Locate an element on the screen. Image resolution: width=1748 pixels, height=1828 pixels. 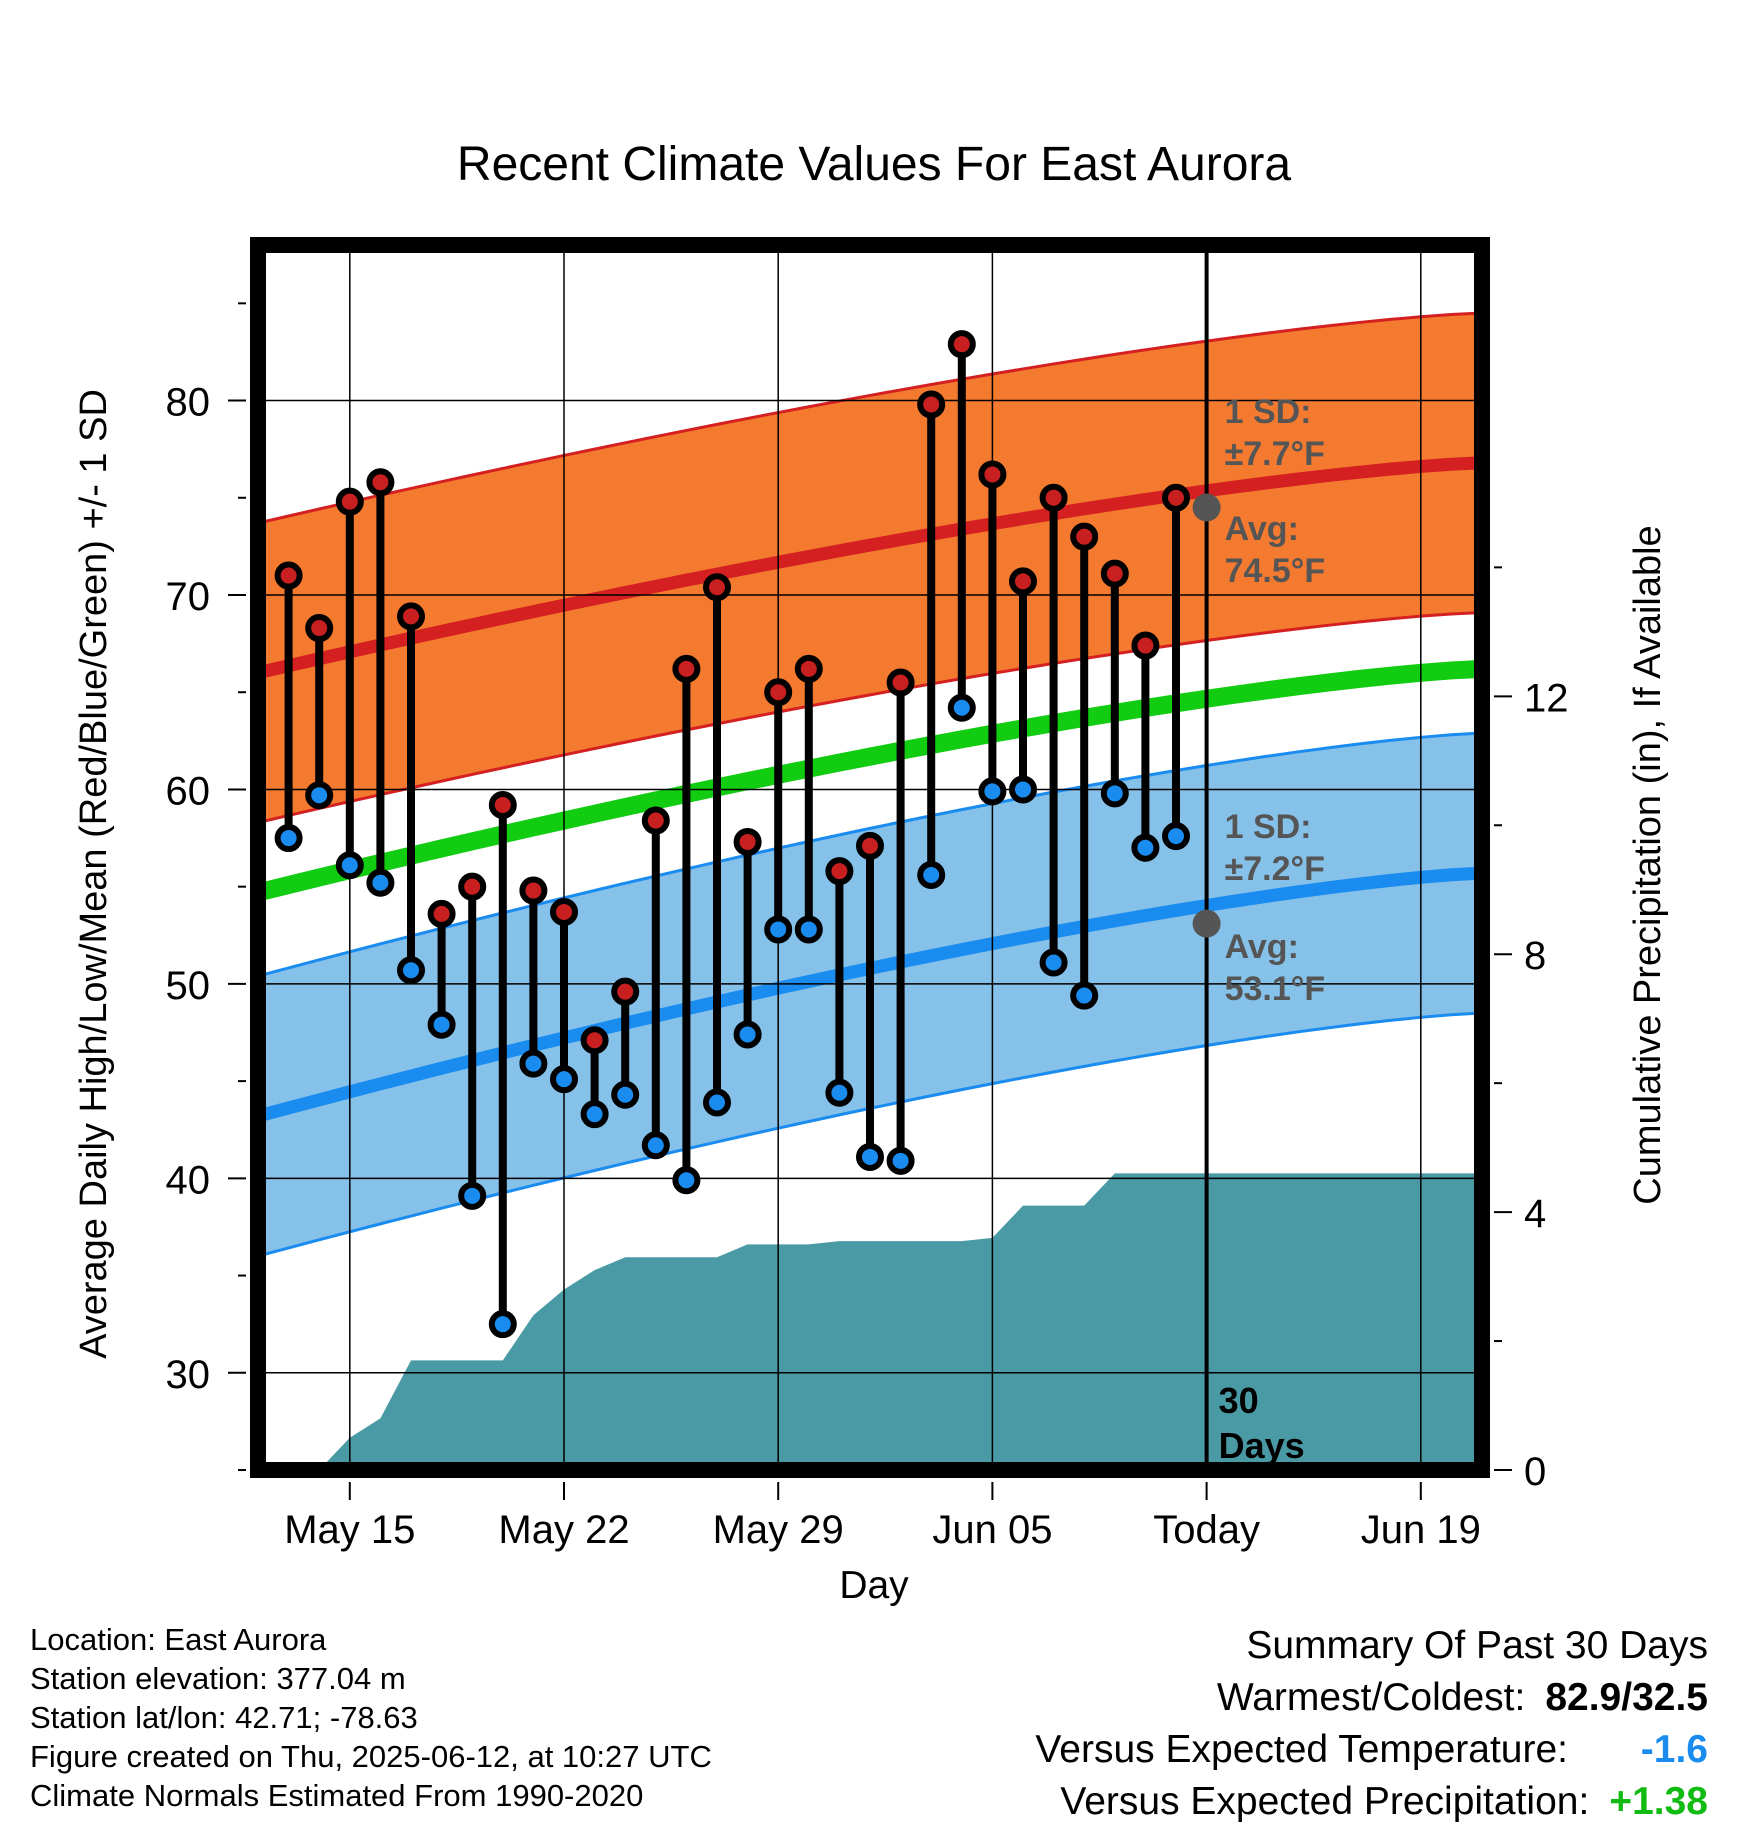
precip-value: +1.38 is located at coordinates (1658, 1801).